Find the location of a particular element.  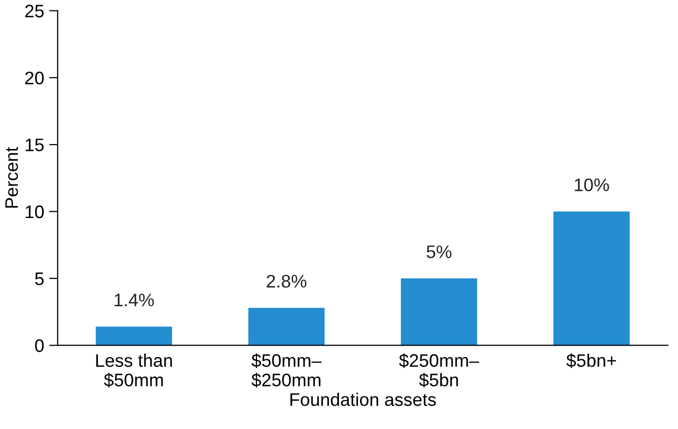

y-tick-label: 15 is located at coordinates (35, 145).